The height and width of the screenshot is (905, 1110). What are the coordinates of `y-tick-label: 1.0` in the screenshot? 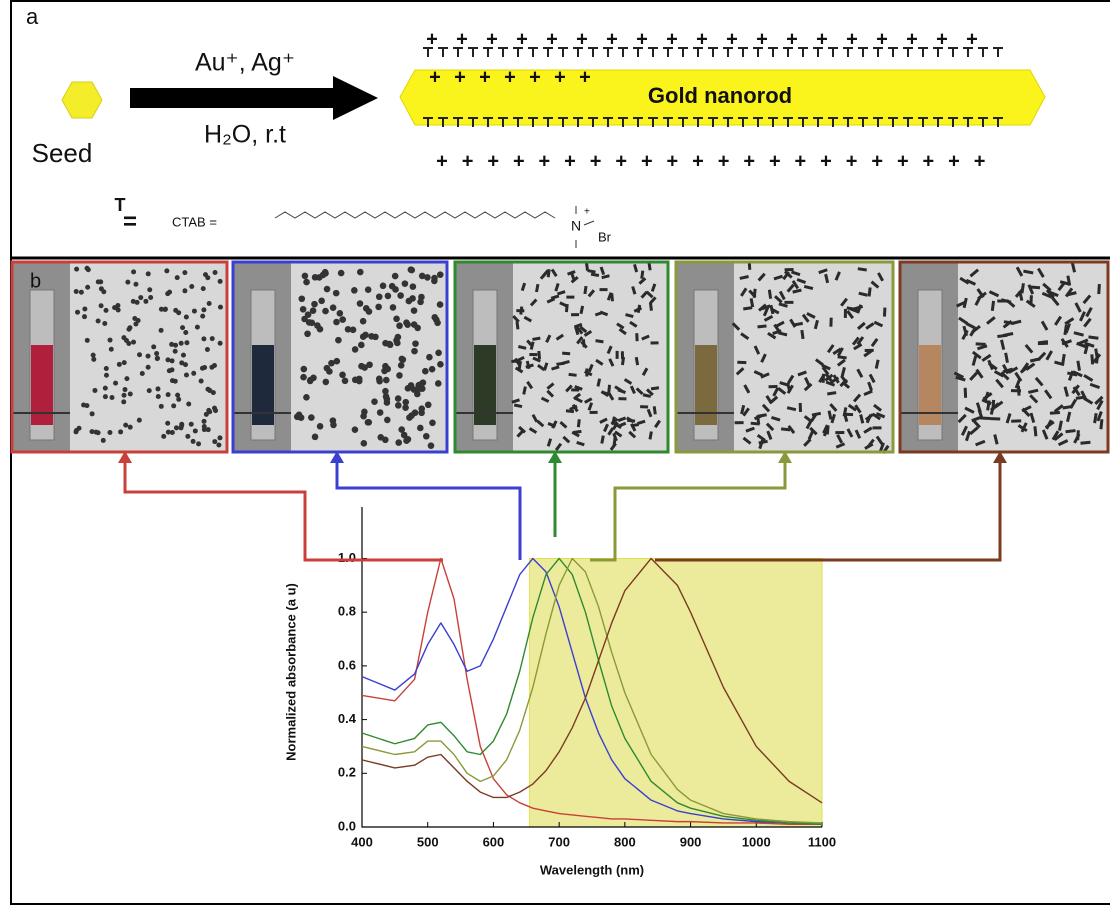 It's located at (347, 557).